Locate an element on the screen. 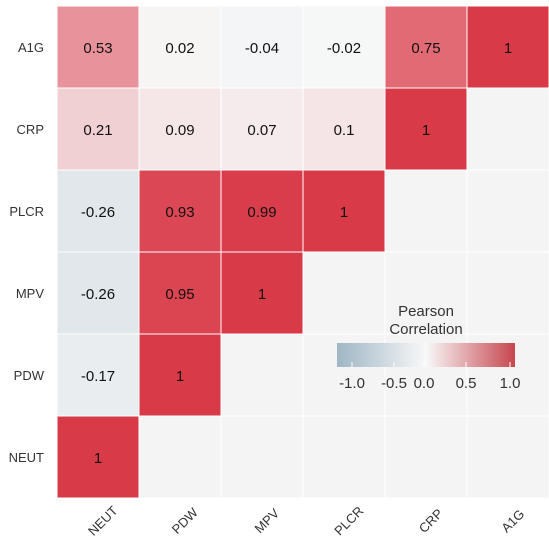  cell-value-label: -0.04 is located at coordinates (262, 48).